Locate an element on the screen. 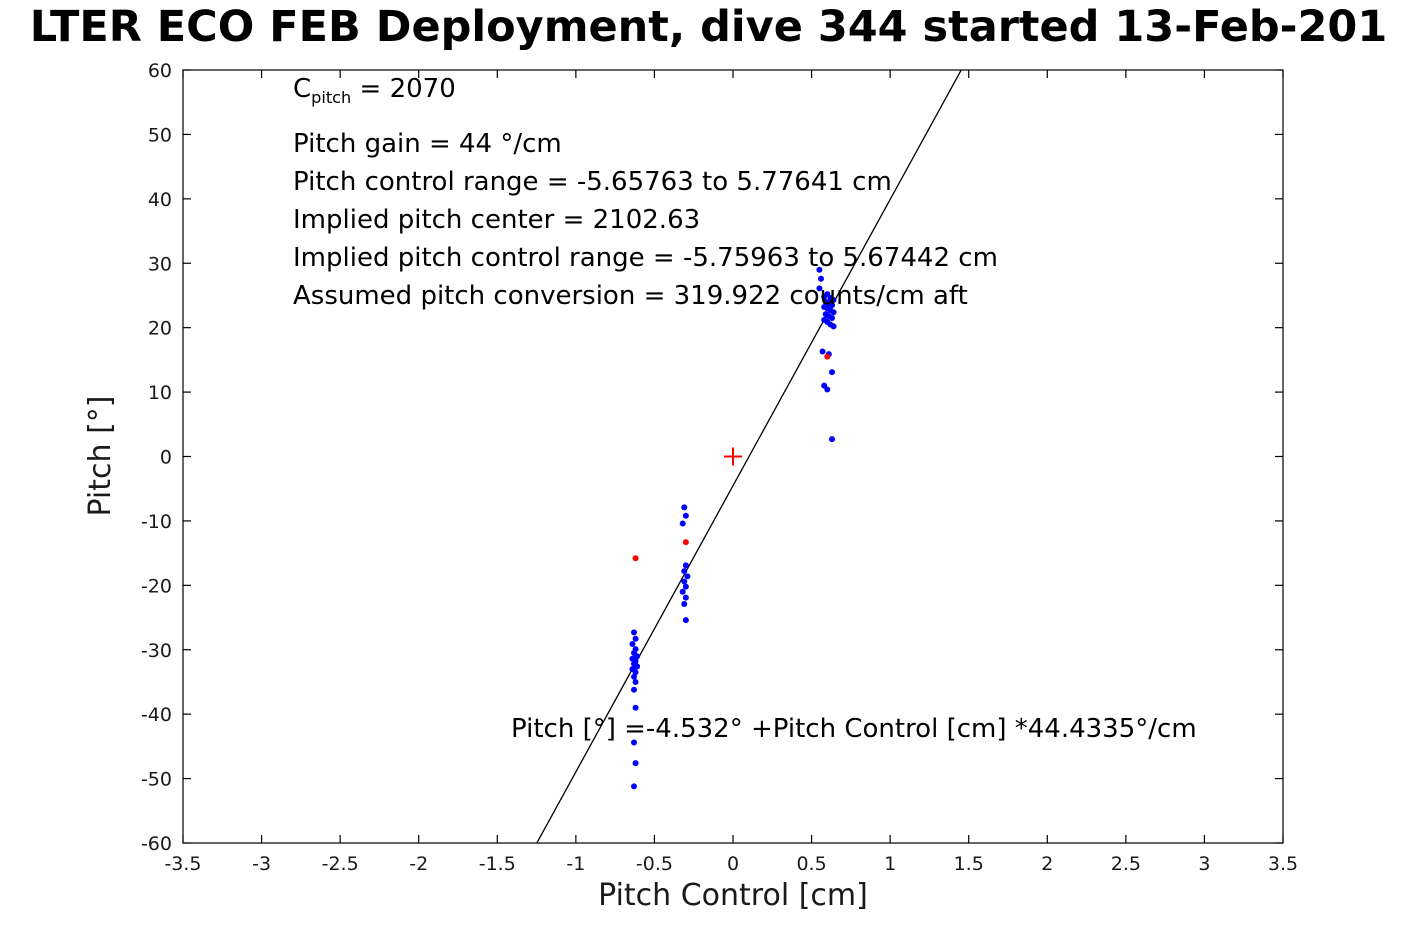 Image resolution: width=1417 pixels, height=945 pixels. x-tick-label: 3 is located at coordinates (1204, 864).